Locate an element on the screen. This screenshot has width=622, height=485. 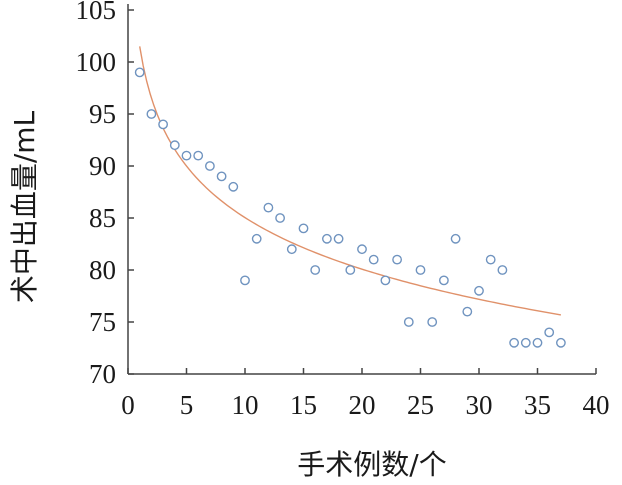
x-tick-label: 25 is located at coordinates (420, 405).